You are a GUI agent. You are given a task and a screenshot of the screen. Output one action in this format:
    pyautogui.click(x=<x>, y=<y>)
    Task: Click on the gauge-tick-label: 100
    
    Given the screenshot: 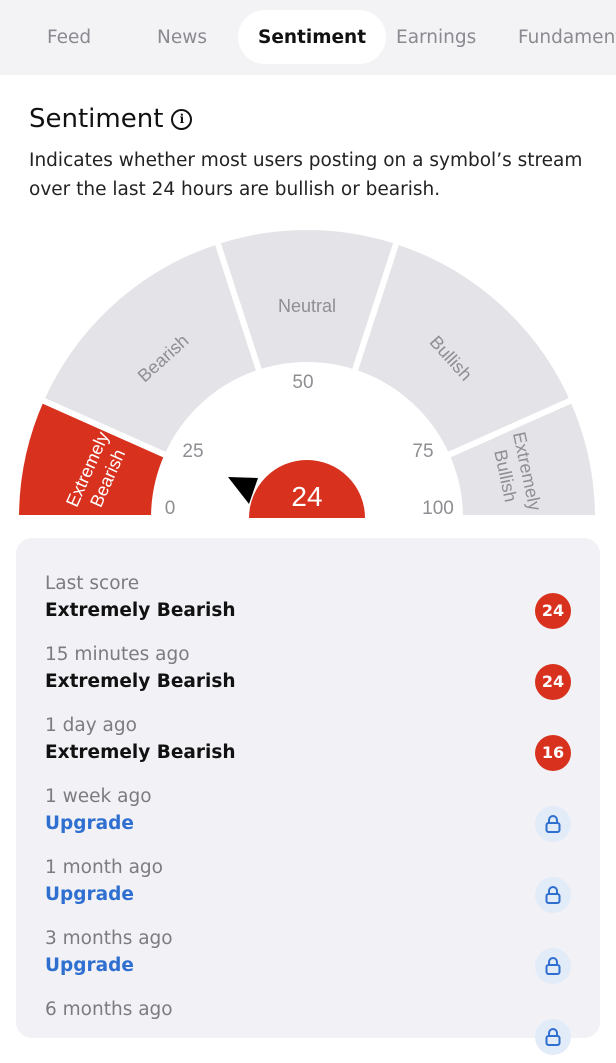 What is the action you would take?
    pyautogui.click(x=438, y=508)
    